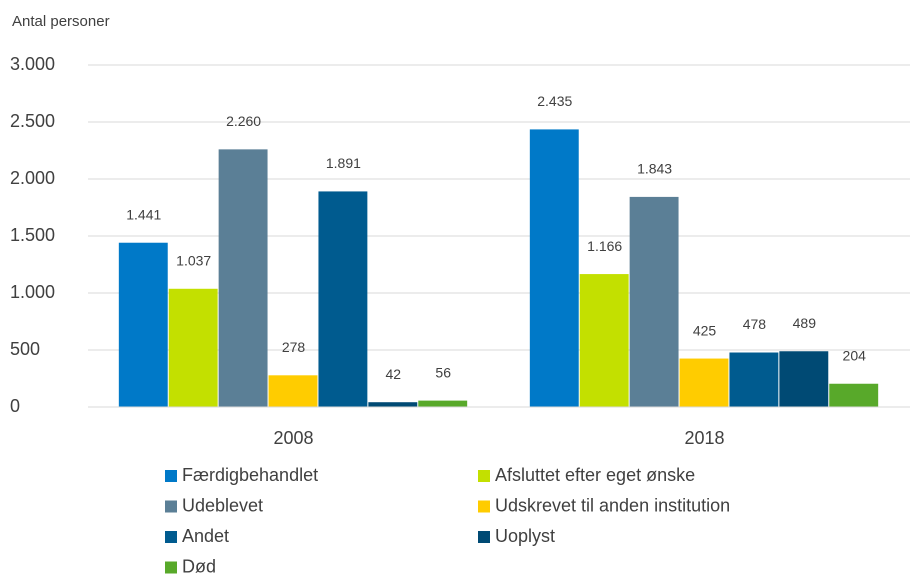  What do you see at coordinates (25, 349) in the screenshot?
I see `y-tick-label: 500` at bounding box center [25, 349].